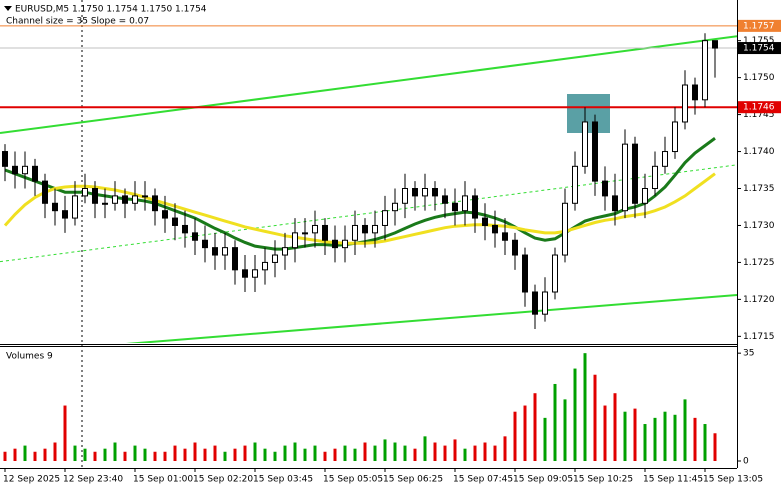 This screenshot has height=489, width=781. What do you see at coordinates (431, 318) in the screenshot?
I see `channel-lower` at bounding box center [431, 318].